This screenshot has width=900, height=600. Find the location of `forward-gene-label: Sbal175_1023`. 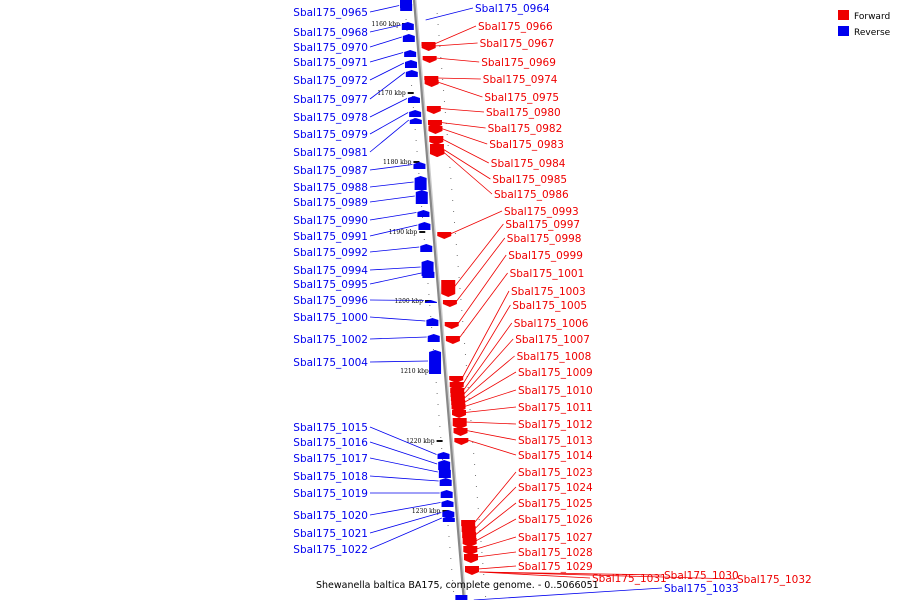

forward-gene-label: Sbal175_1023 is located at coordinates (555, 473).